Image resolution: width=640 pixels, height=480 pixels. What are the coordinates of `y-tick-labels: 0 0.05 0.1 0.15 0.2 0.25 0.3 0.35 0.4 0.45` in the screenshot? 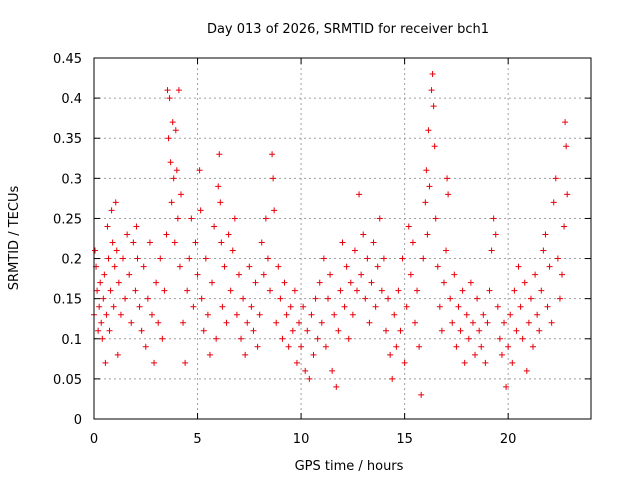 It's located at (67, 240).